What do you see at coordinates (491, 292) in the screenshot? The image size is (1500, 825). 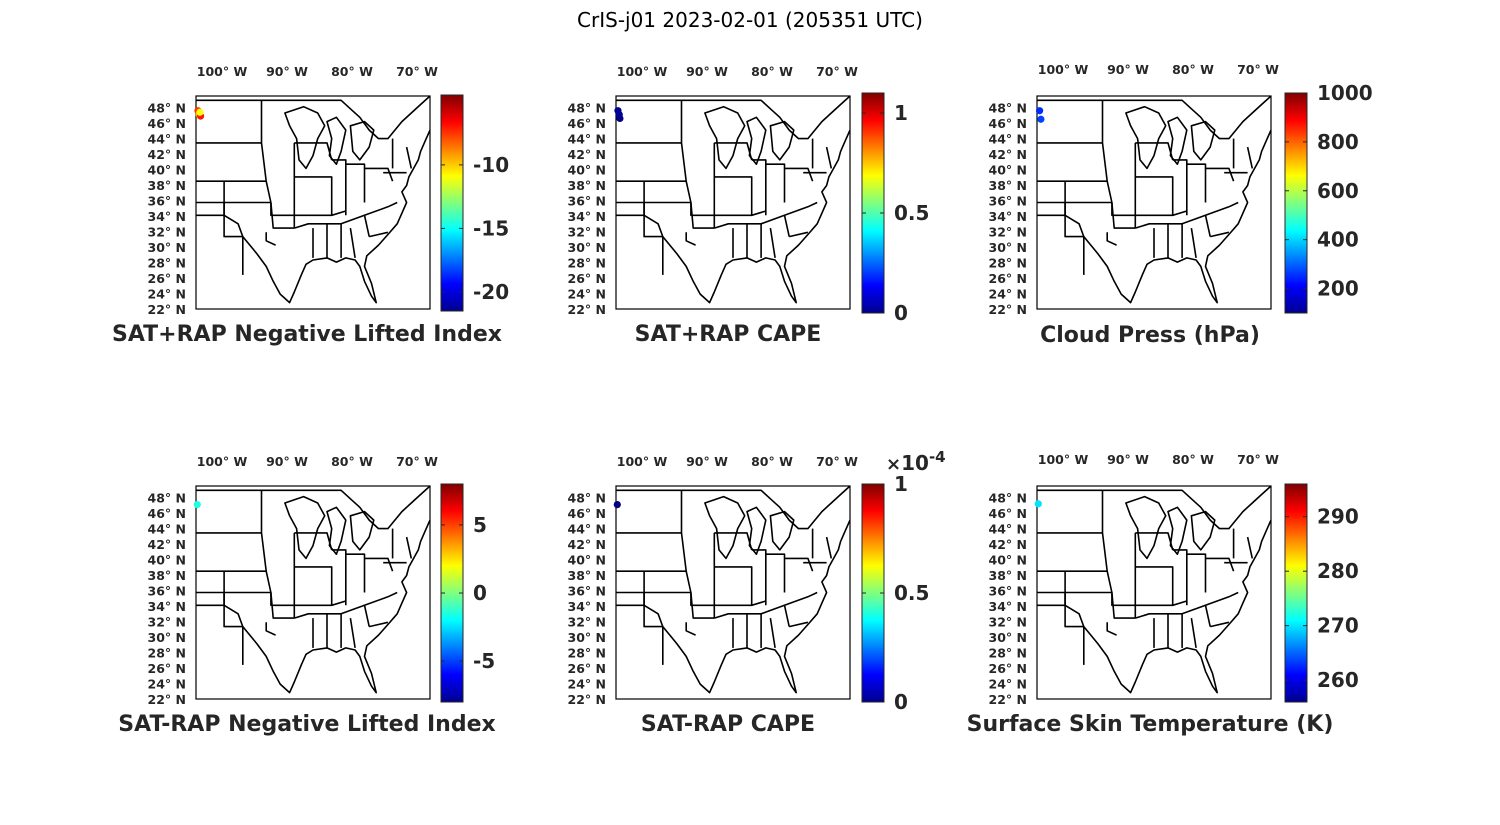 I see `colorbar-tick-label: -20` at bounding box center [491, 292].